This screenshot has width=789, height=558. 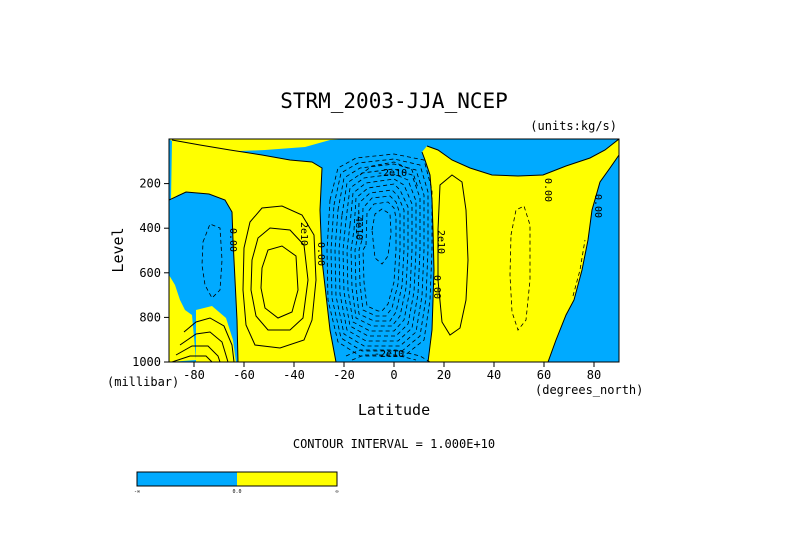 I want to click on x-tick-label: -40, so click(x=294, y=375).